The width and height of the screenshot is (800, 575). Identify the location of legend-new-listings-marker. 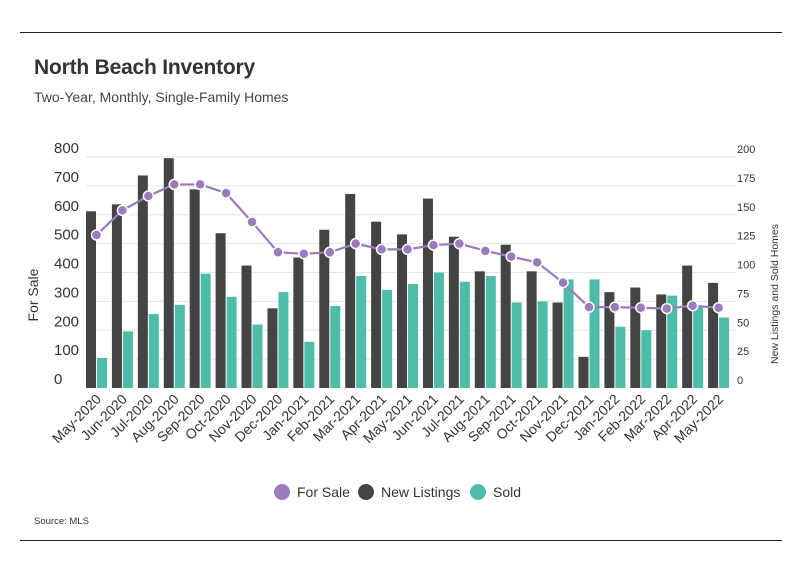
(366, 492).